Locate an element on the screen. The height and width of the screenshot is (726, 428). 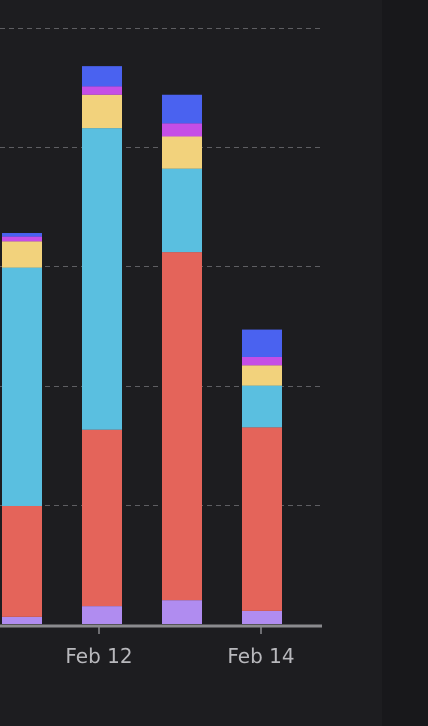
x-tick-label-1: Feb 12 is located at coordinates (98, 656).